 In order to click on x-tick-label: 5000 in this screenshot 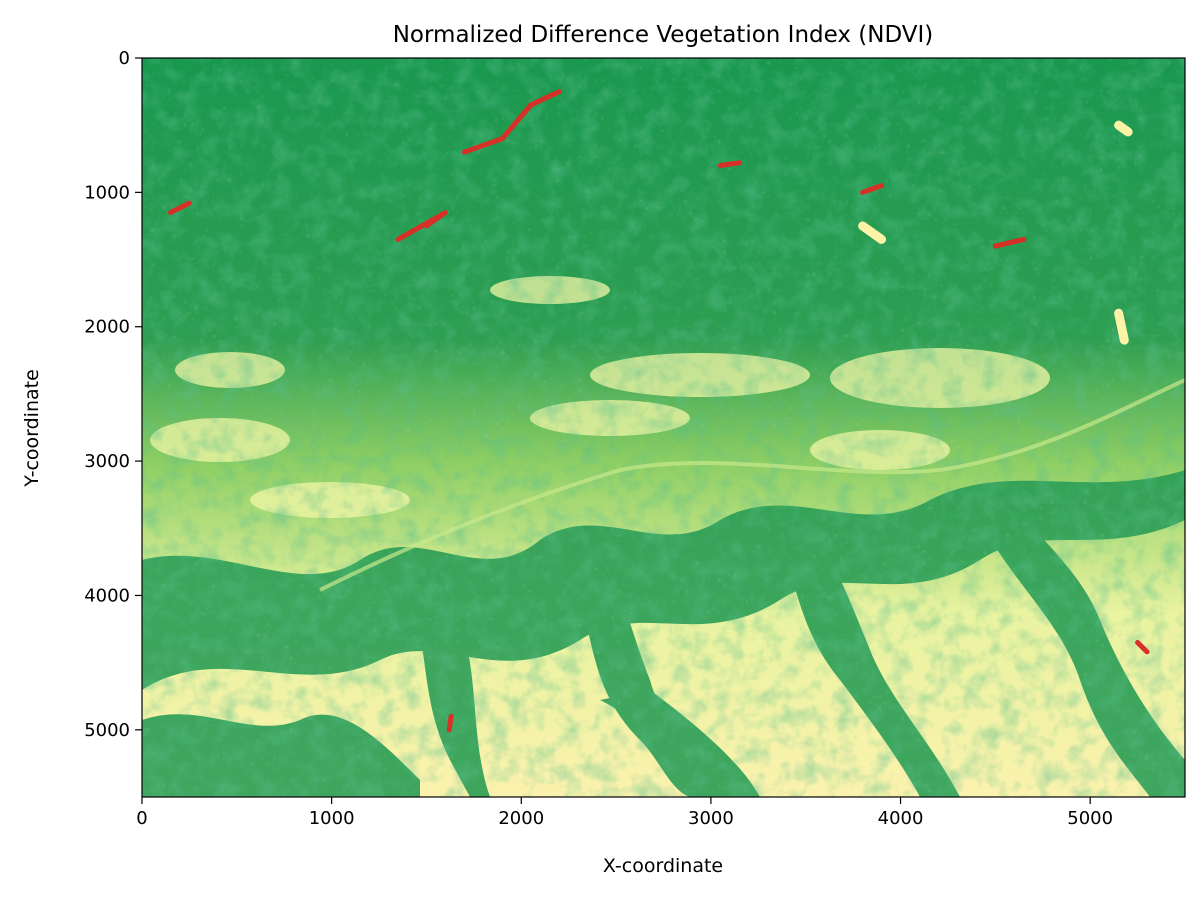, I will do `click(1090, 818)`.